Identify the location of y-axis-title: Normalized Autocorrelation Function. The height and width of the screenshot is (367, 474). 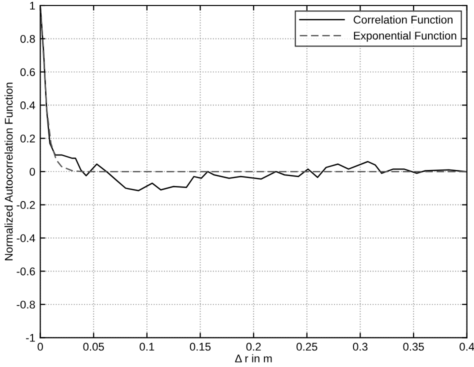
(8, 171).